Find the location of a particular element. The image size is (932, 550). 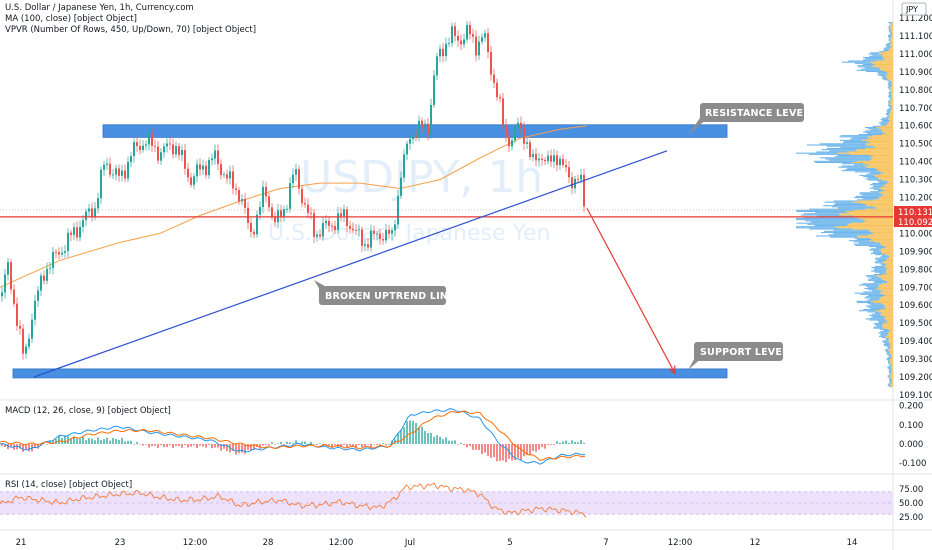

legend-macd: MACD (12, 26, close, 9) [object Object] is located at coordinates (88, 411).